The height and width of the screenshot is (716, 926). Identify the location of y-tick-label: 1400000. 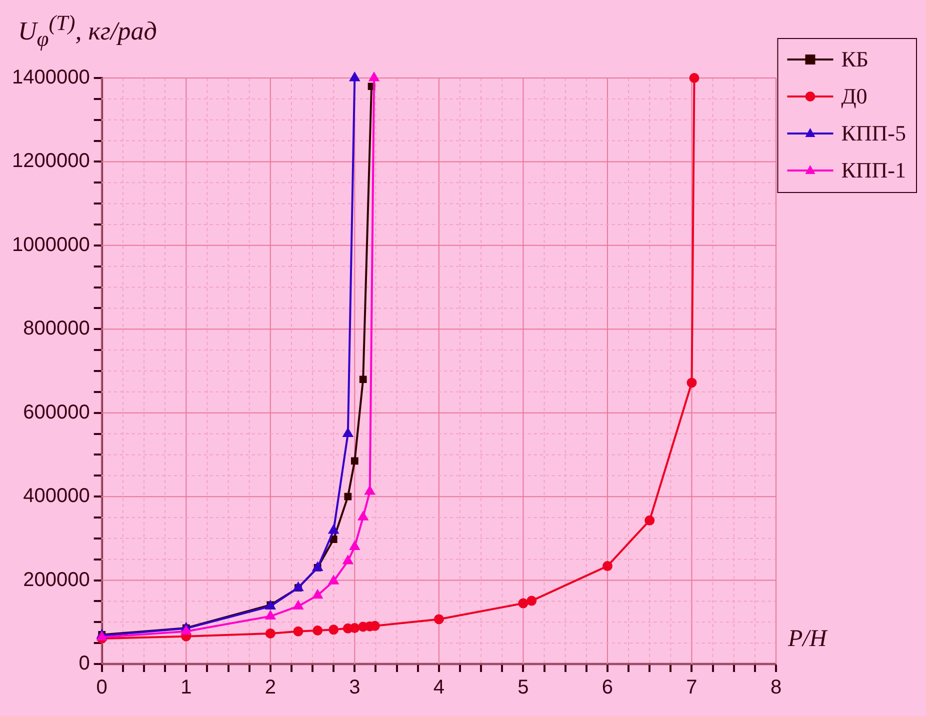
(51, 77).